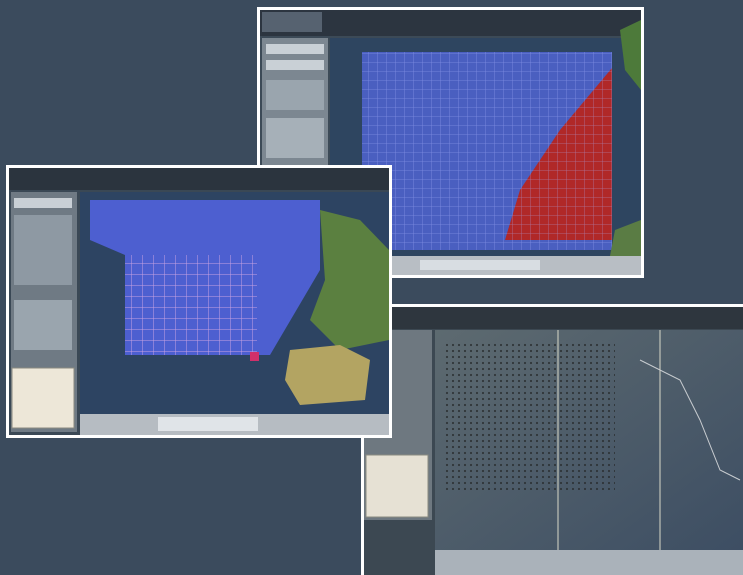  What do you see at coordinates (292, 22) in the screenshot?
I see `logo` at bounding box center [292, 22].